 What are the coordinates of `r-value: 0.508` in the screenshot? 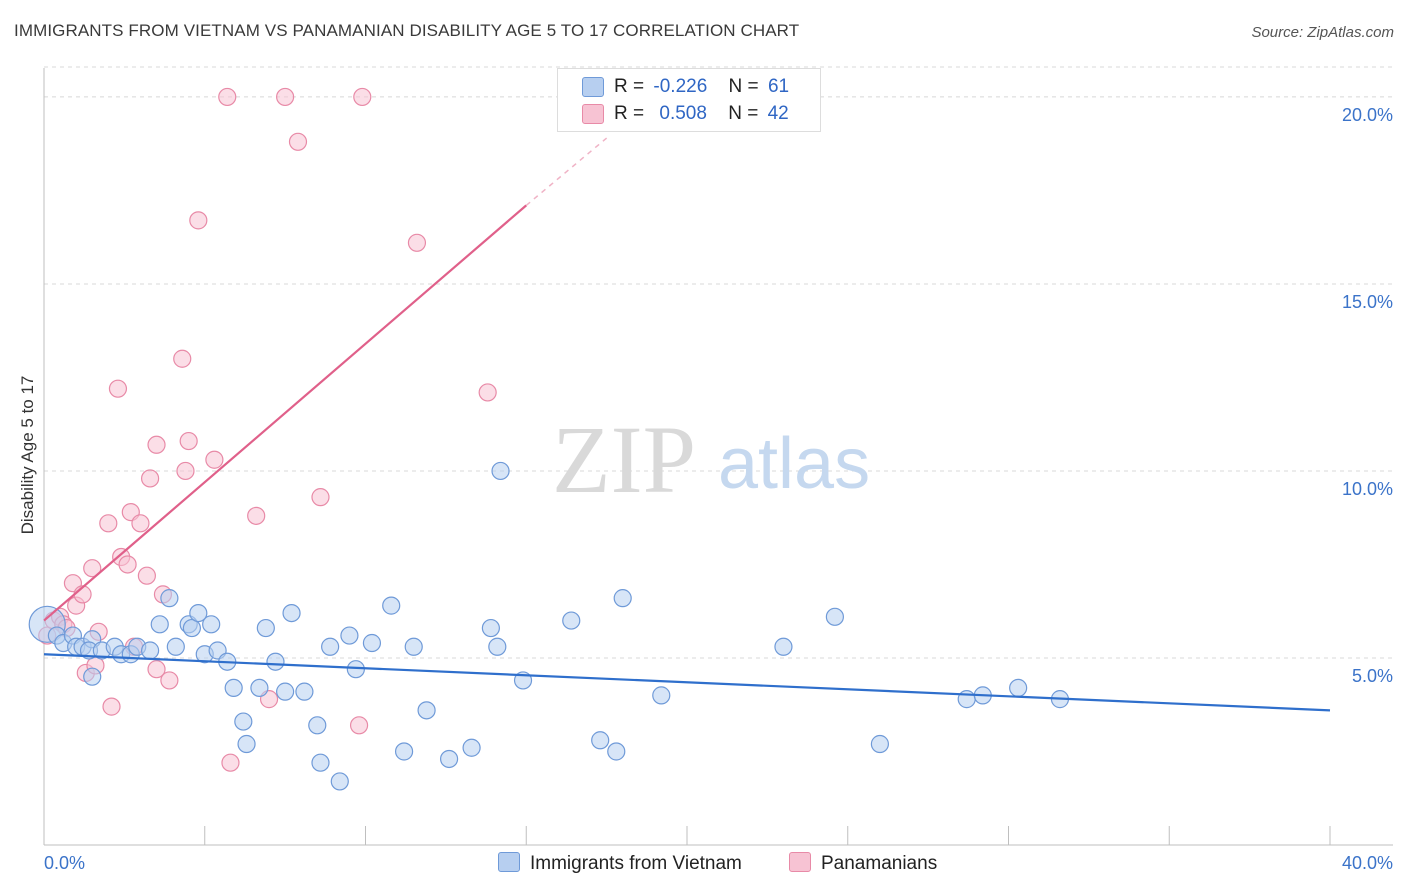 It's located at (683, 113).